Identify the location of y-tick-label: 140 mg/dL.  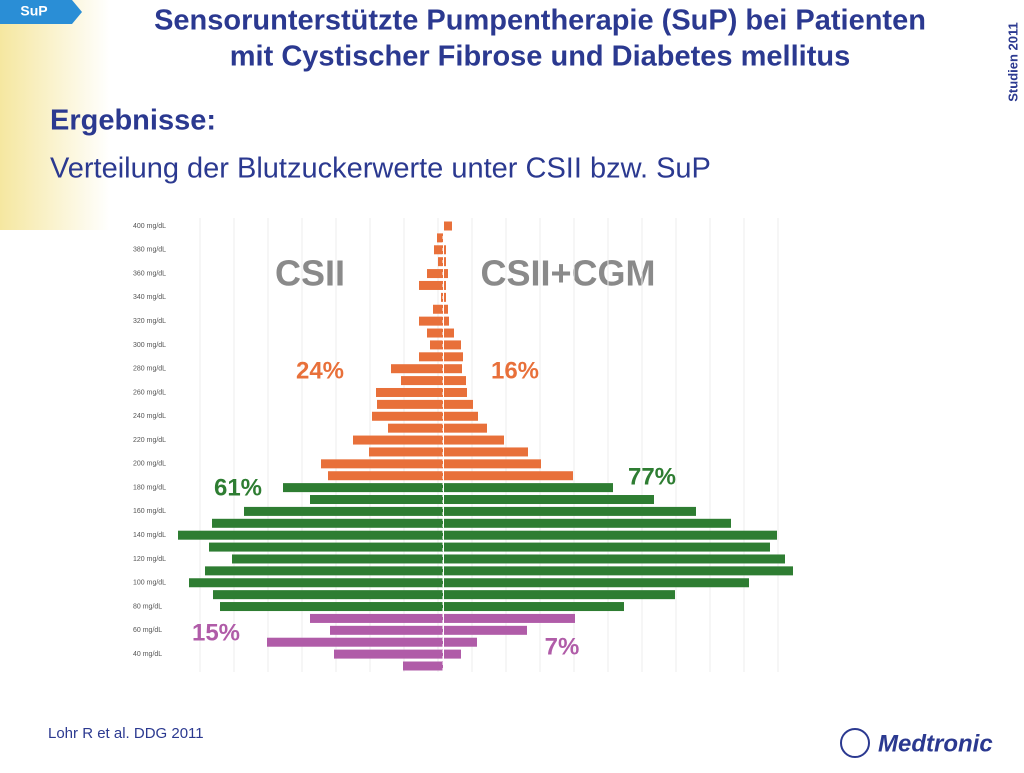
(149, 535).